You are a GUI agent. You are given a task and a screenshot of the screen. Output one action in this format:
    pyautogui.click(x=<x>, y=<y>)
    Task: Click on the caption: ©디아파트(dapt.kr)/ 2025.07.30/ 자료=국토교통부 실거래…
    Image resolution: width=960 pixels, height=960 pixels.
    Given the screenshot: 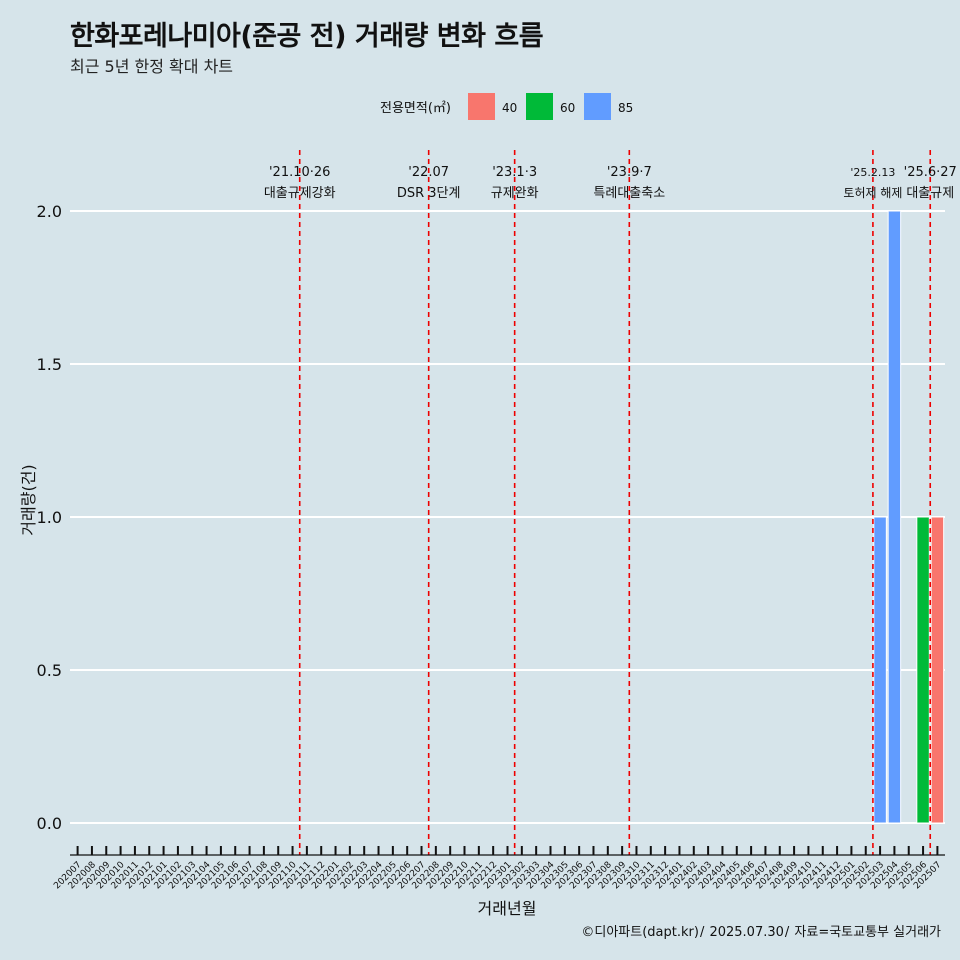 What is the action you would take?
    pyautogui.click(x=761, y=932)
    